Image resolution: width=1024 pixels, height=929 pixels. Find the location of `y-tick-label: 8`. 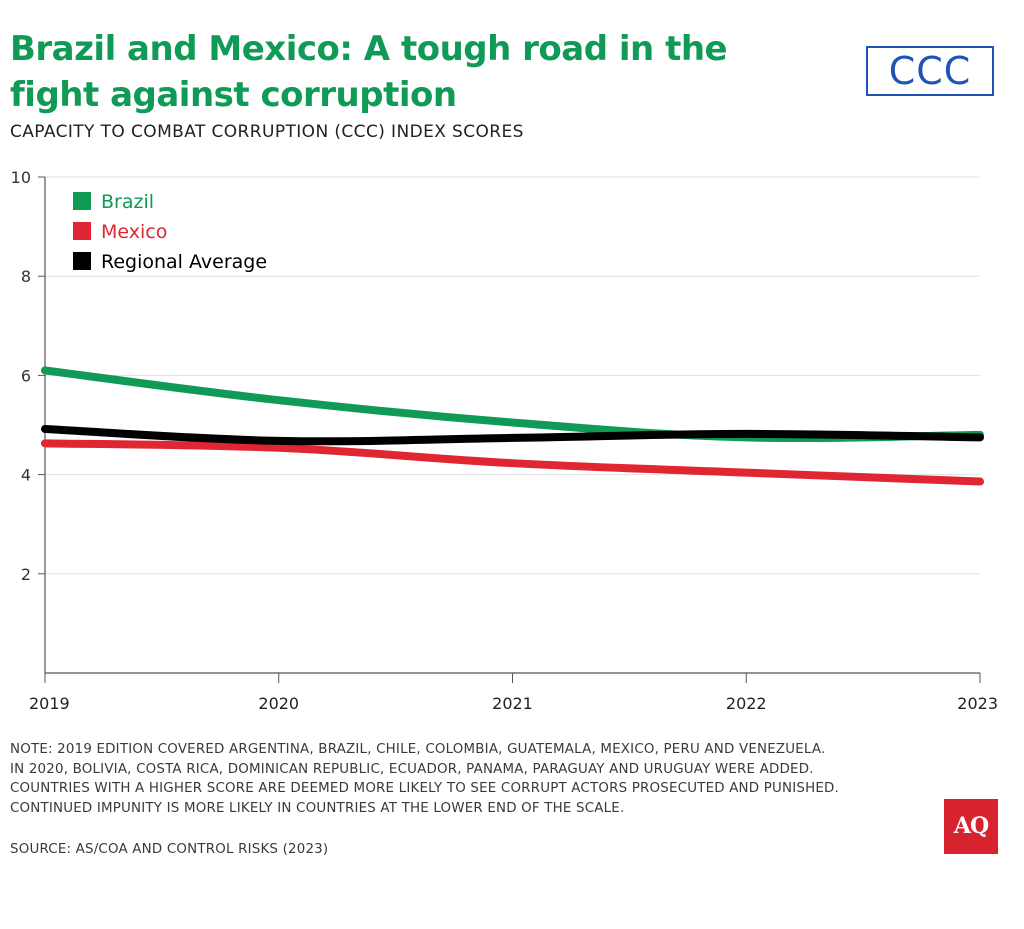

y-tick-label: 8 is located at coordinates (26, 276).